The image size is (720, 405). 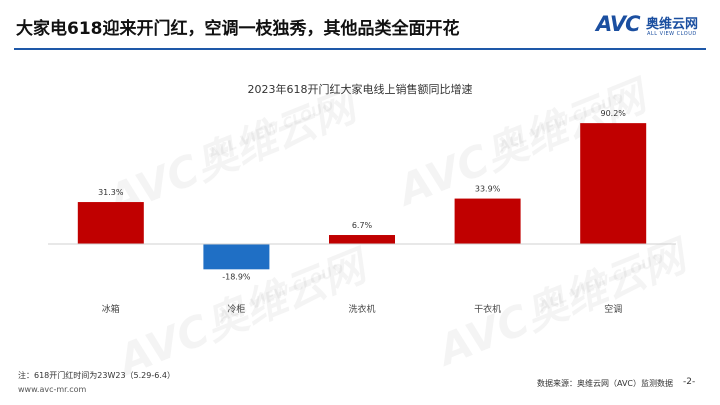 What do you see at coordinates (362, 225) in the screenshot?
I see `data-label: 6.7%` at bounding box center [362, 225].